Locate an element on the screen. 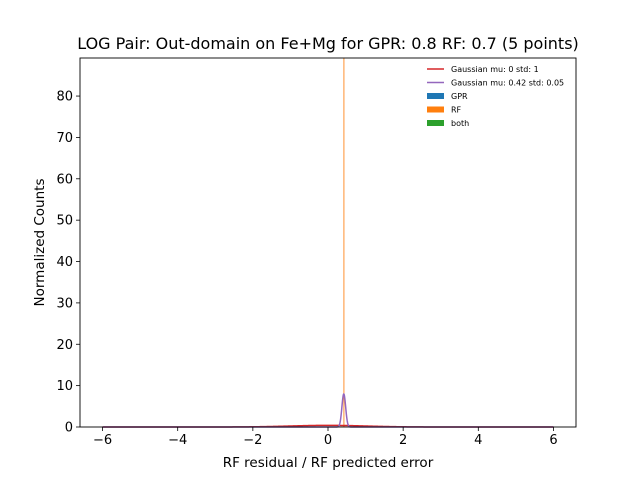 This screenshot has height=484, width=640. y-tick-label: 80 is located at coordinates (64, 97).